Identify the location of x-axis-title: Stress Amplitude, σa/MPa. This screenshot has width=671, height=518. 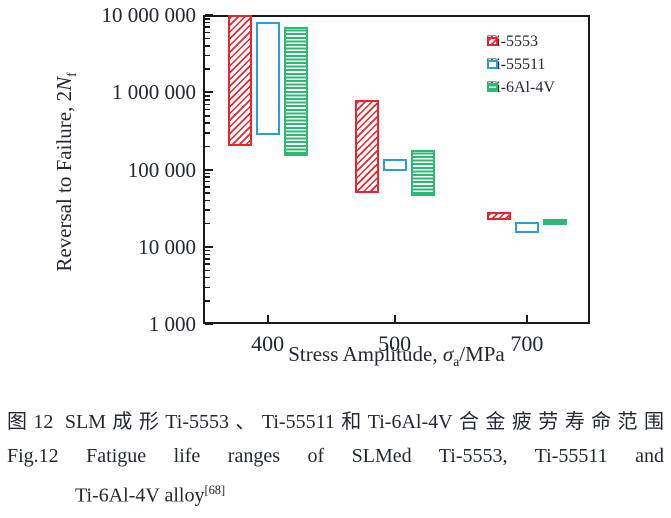
(396, 356).